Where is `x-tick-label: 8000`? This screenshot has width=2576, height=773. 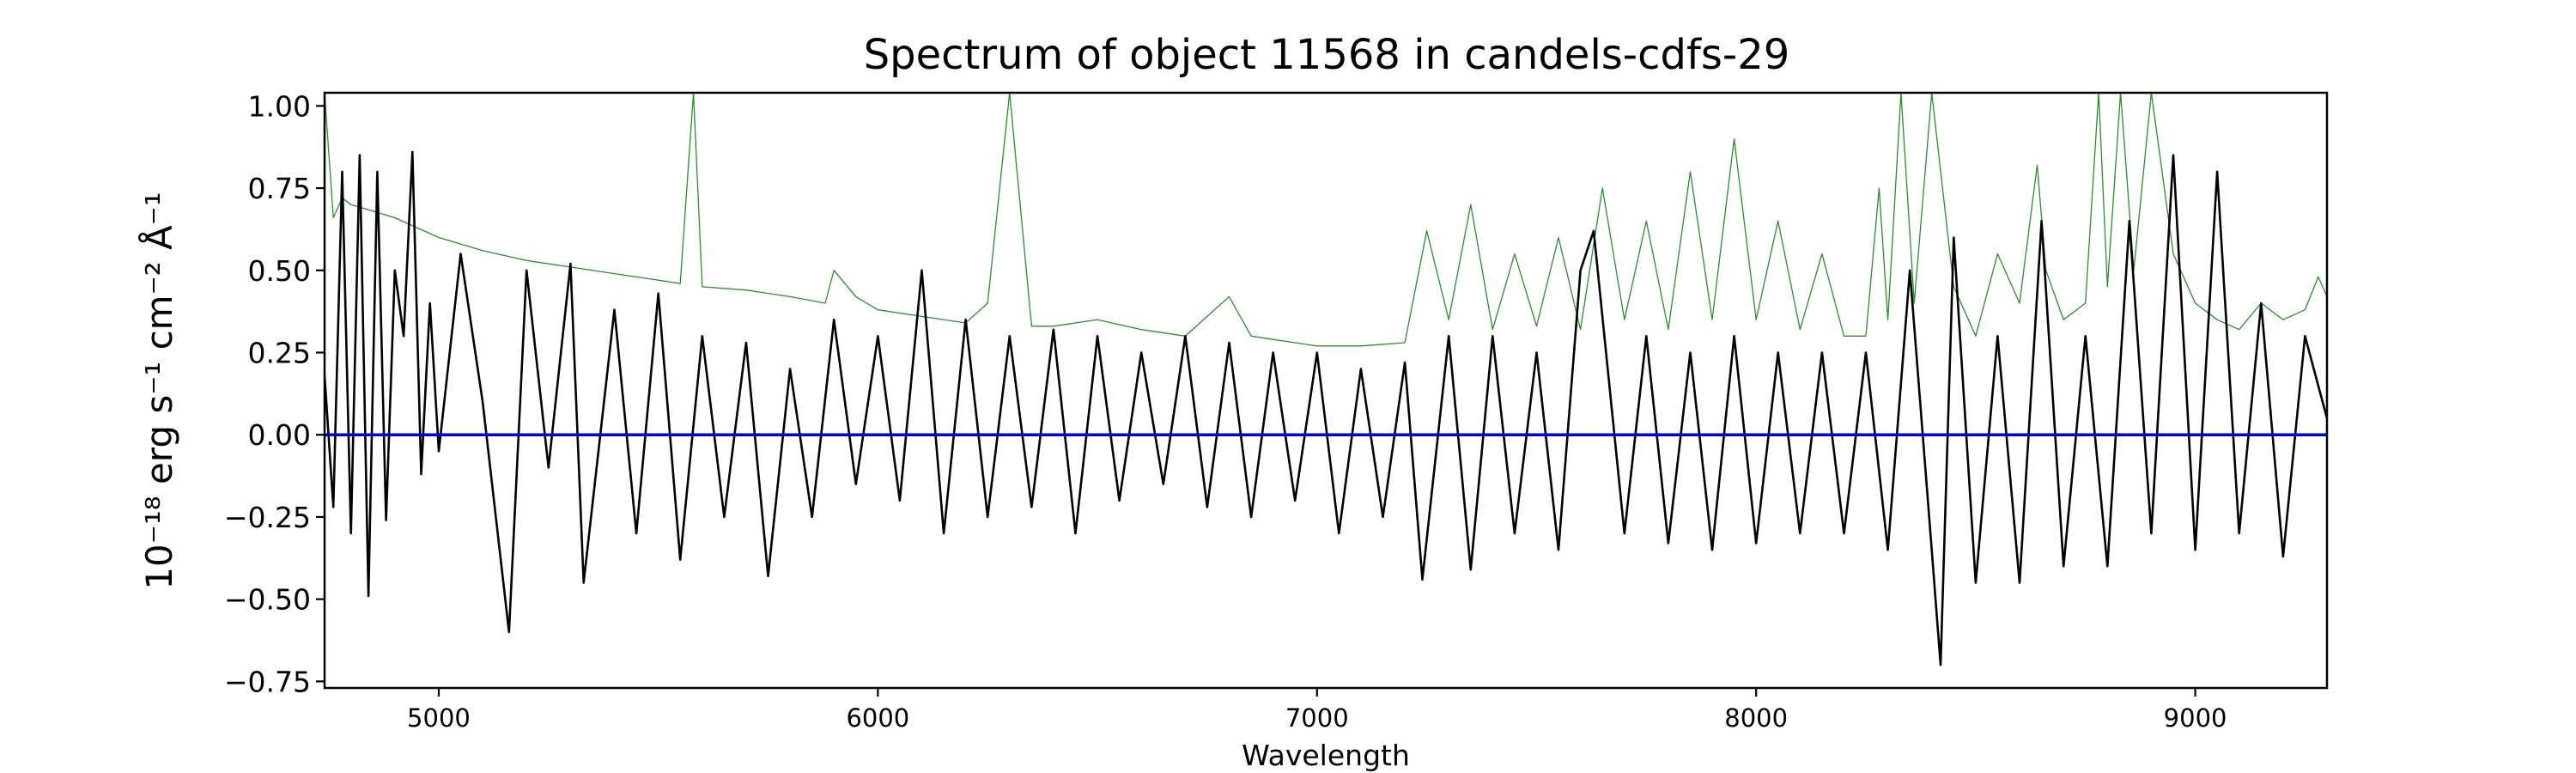 x-tick-label: 8000 is located at coordinates (1756, 718).